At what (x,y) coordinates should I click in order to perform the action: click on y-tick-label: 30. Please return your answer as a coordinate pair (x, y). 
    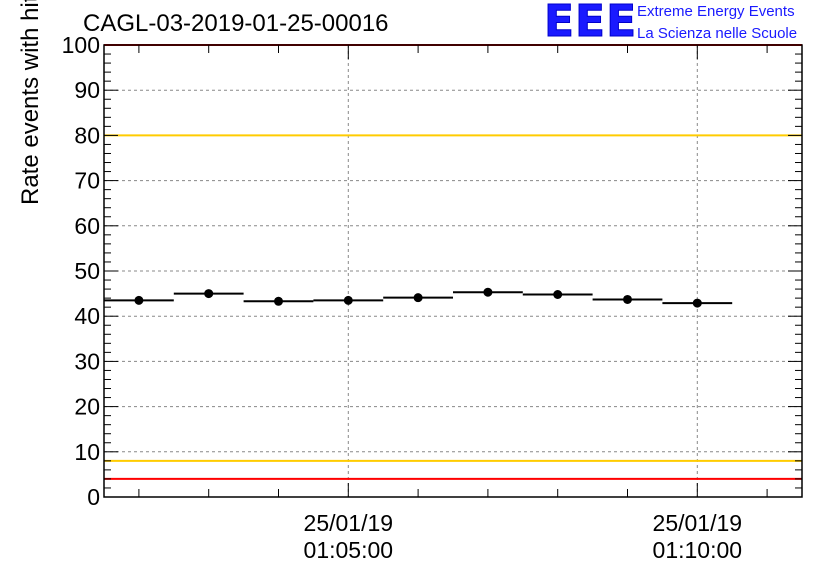
    Looking at the image, I should click on (87, 361).